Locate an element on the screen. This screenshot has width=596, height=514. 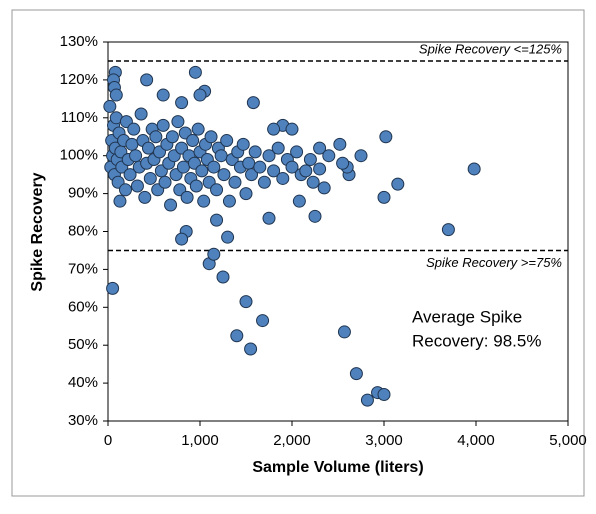
y-tick-label: 100% is located at coordinates (79, 155).